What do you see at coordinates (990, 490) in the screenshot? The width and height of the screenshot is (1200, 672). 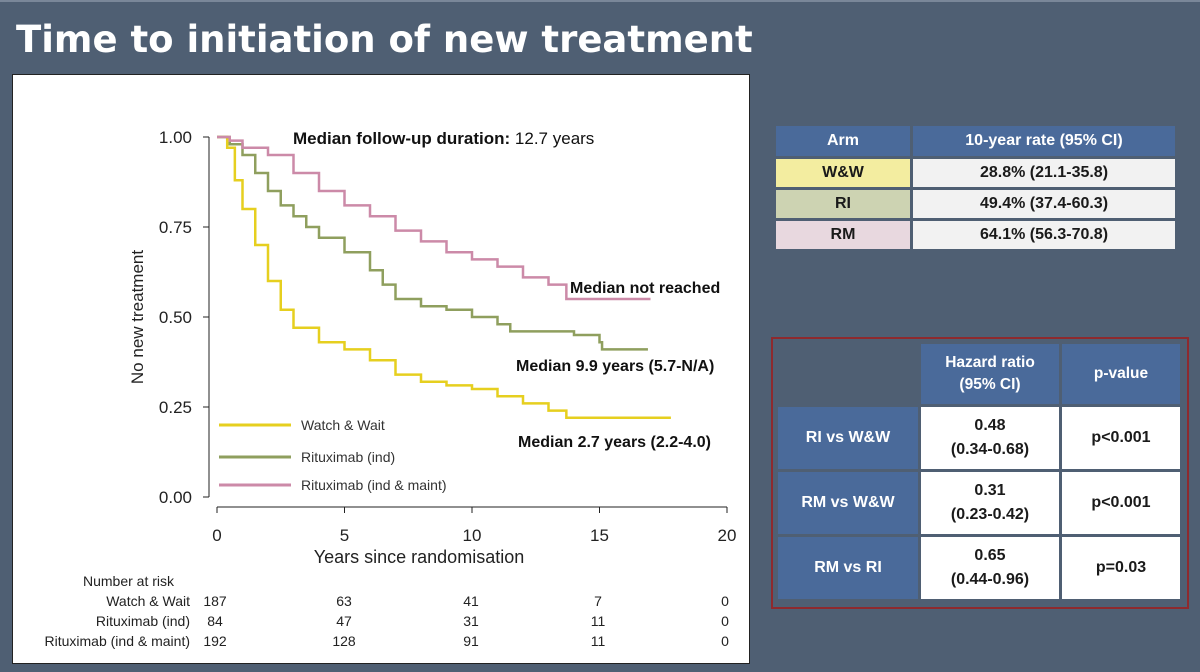 I see `hazard-ratio-value: 0.31` at bounding box center [990, 490].